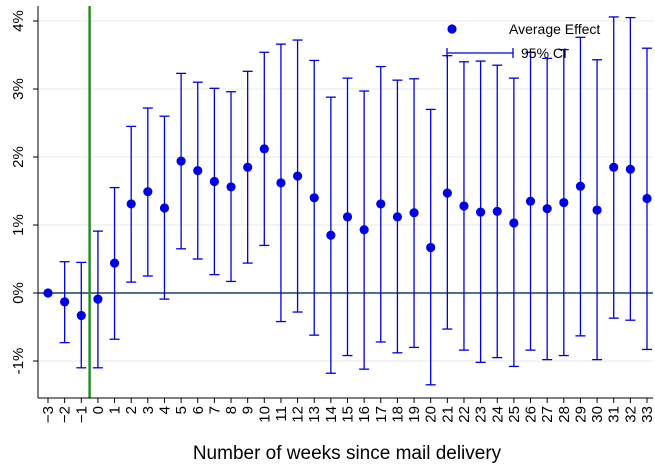 This screenshot has height=468, width=655. Describe the element at coordinates (452, 29) in the screenshot. I see `legend-marker-effect` at that location.